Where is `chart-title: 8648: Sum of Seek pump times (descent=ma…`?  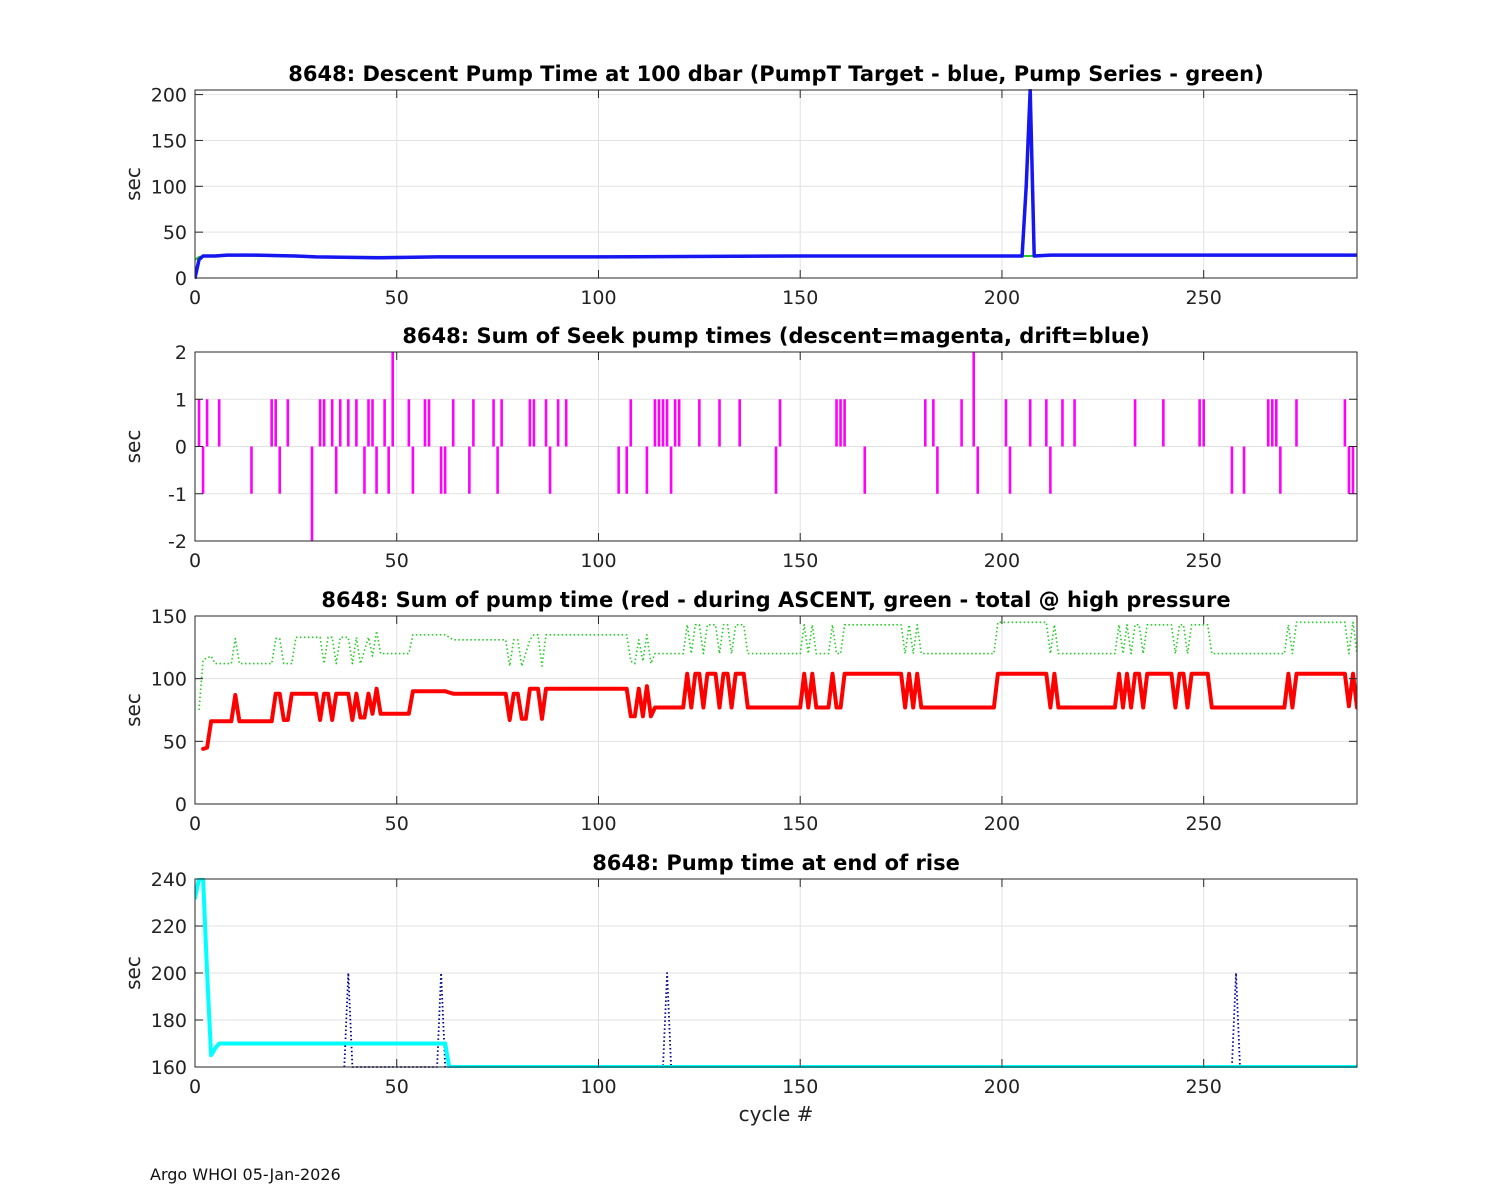 chart-title: 8648: Sum of Seek pump times (descent=ma… is located at coordinates (775, 336).